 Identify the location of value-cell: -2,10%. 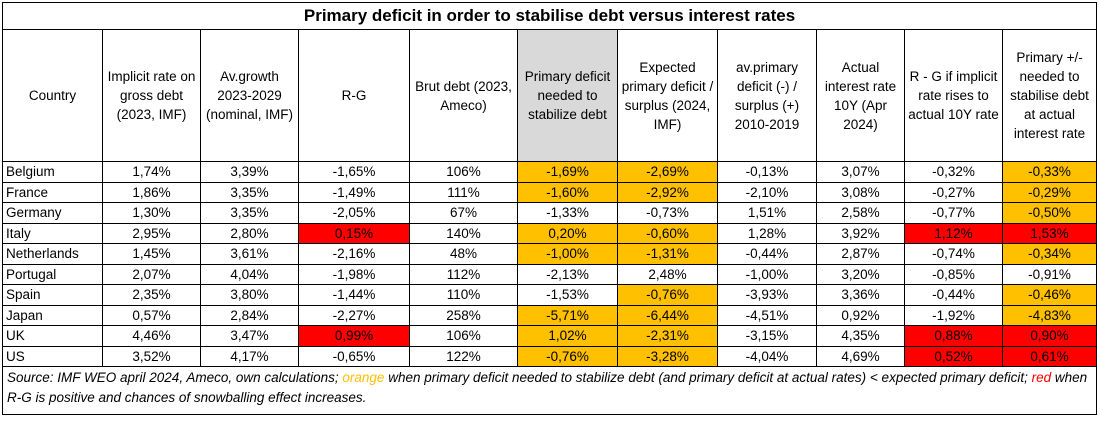
(767, 192).